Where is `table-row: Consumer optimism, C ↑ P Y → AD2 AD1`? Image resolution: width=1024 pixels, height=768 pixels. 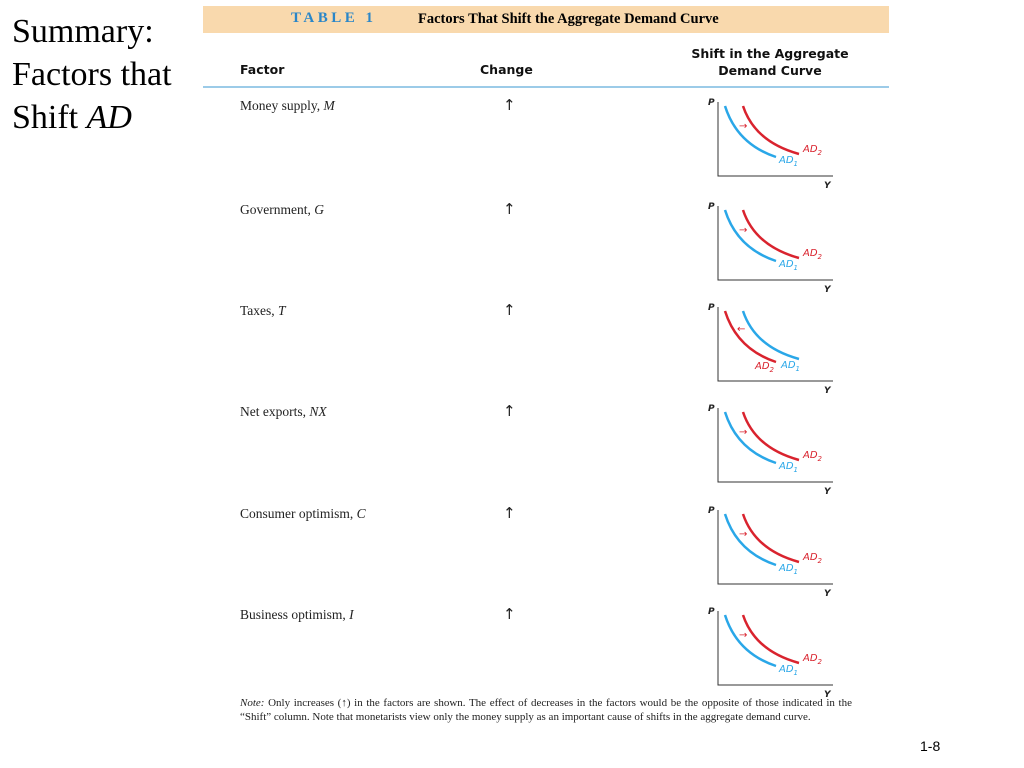 table-row: Consumer optimism, C ↑ P Y → AD2 AD1 is located at coordinates (546, 555).